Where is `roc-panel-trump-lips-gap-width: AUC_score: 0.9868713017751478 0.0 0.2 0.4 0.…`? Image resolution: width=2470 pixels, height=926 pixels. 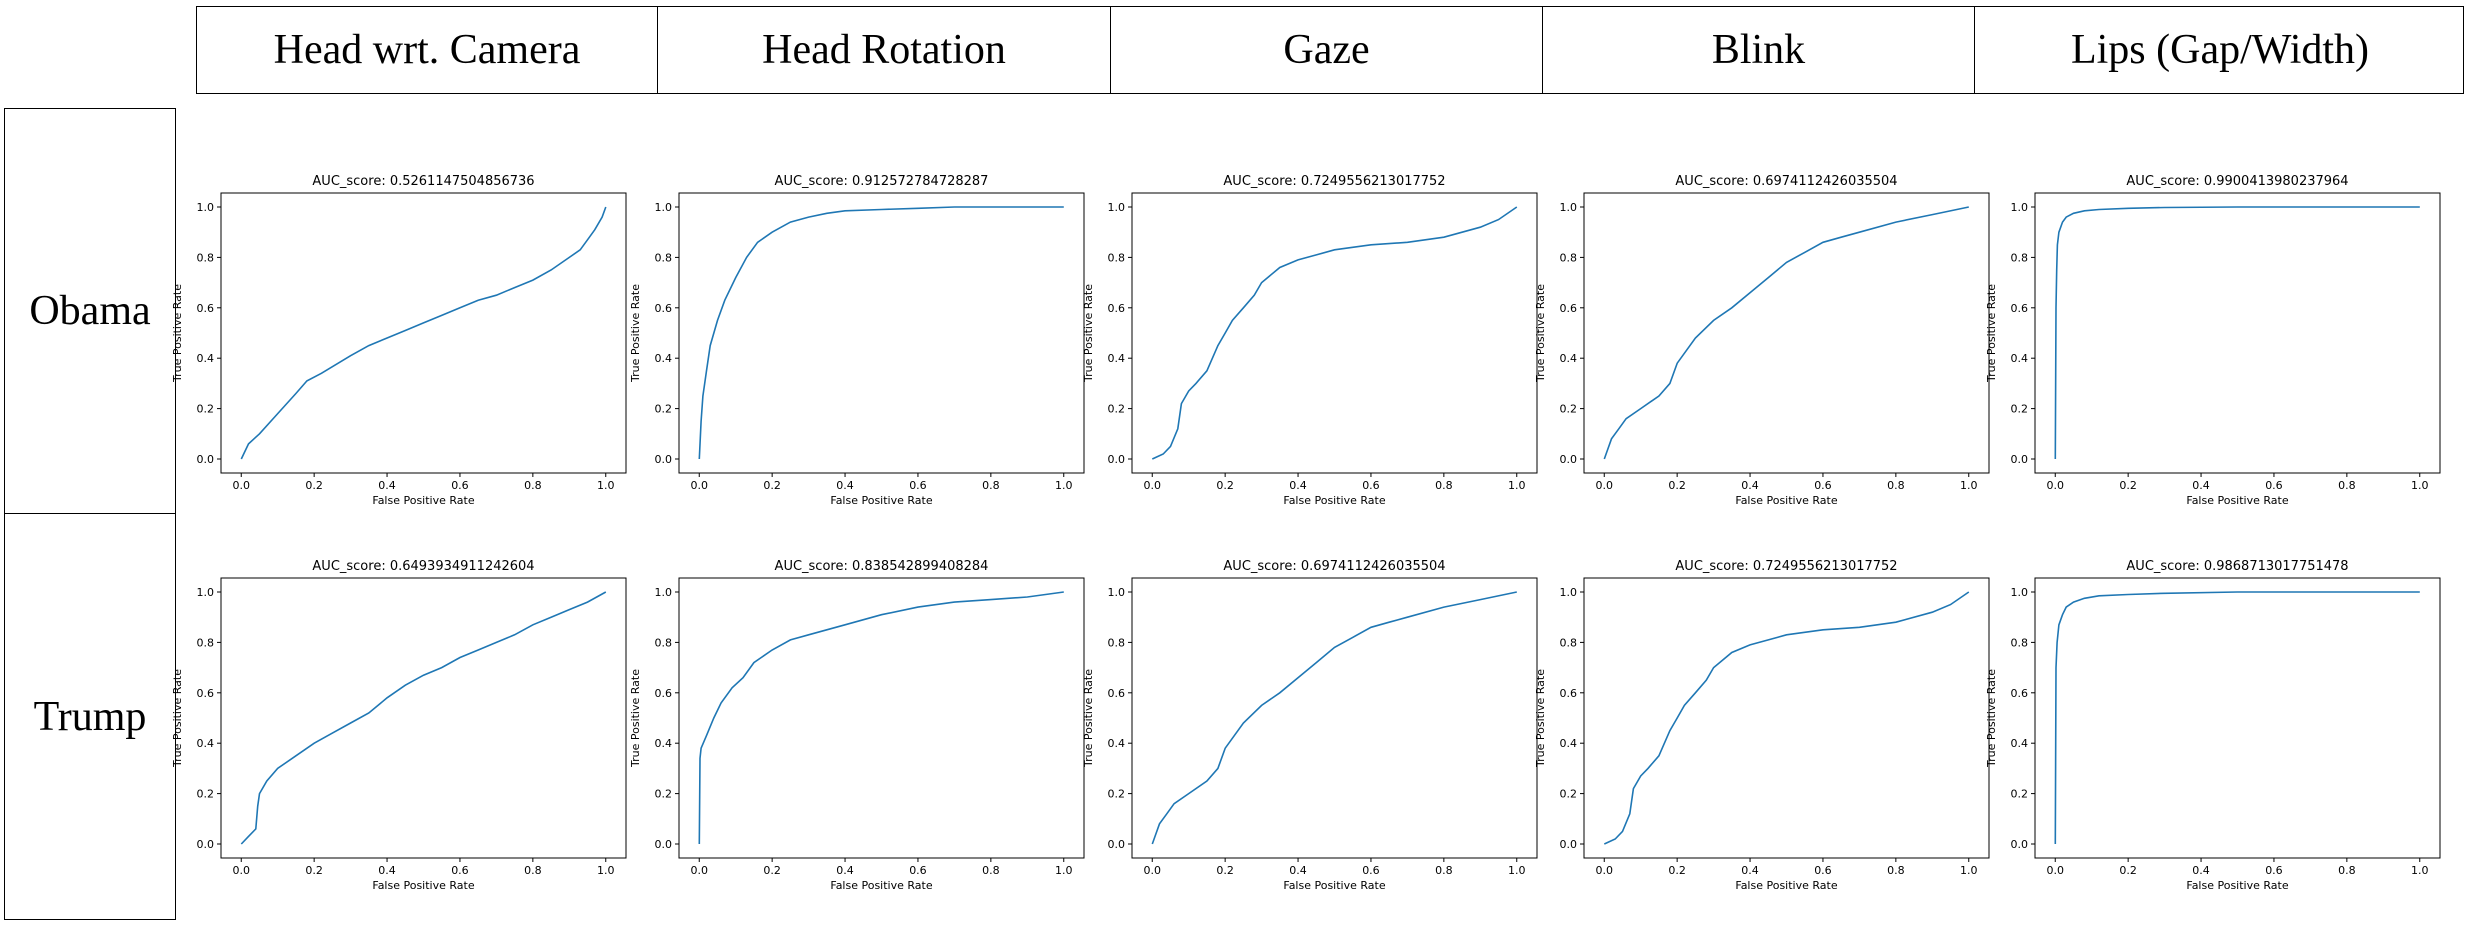
roc-panel-trump-lips-gap-width: AUC_score: 0.9868713017751478 0.0 0.2 0.4 0.… is located at coordinates (2213, 725).